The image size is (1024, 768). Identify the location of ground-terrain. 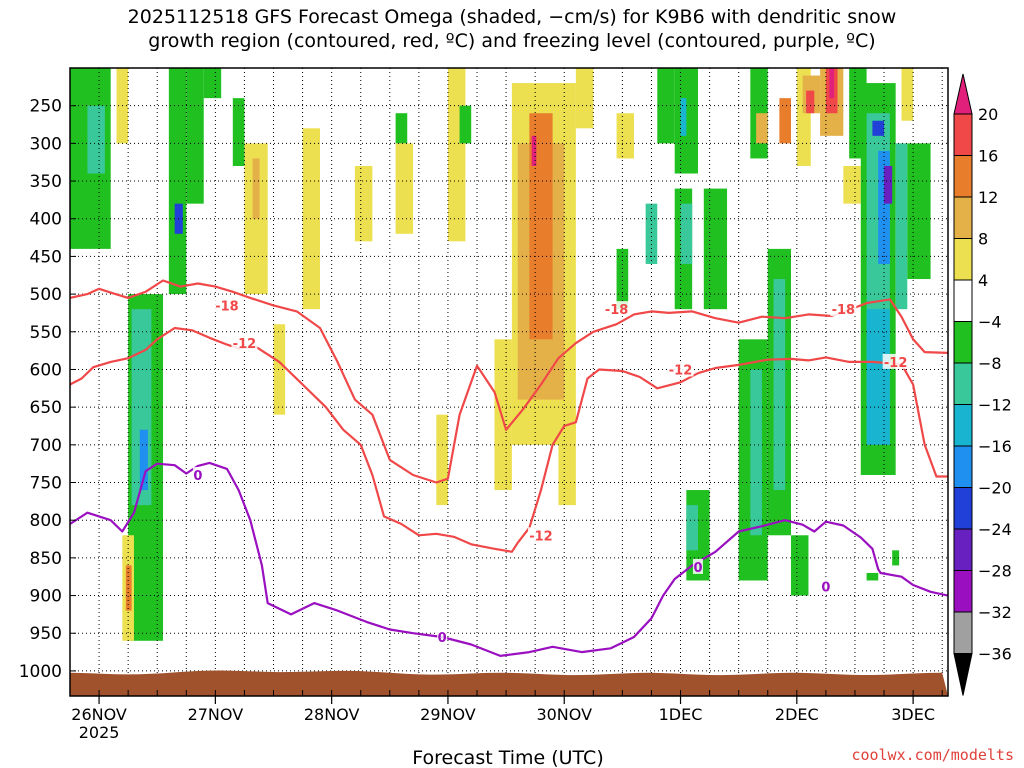
(509, 683).